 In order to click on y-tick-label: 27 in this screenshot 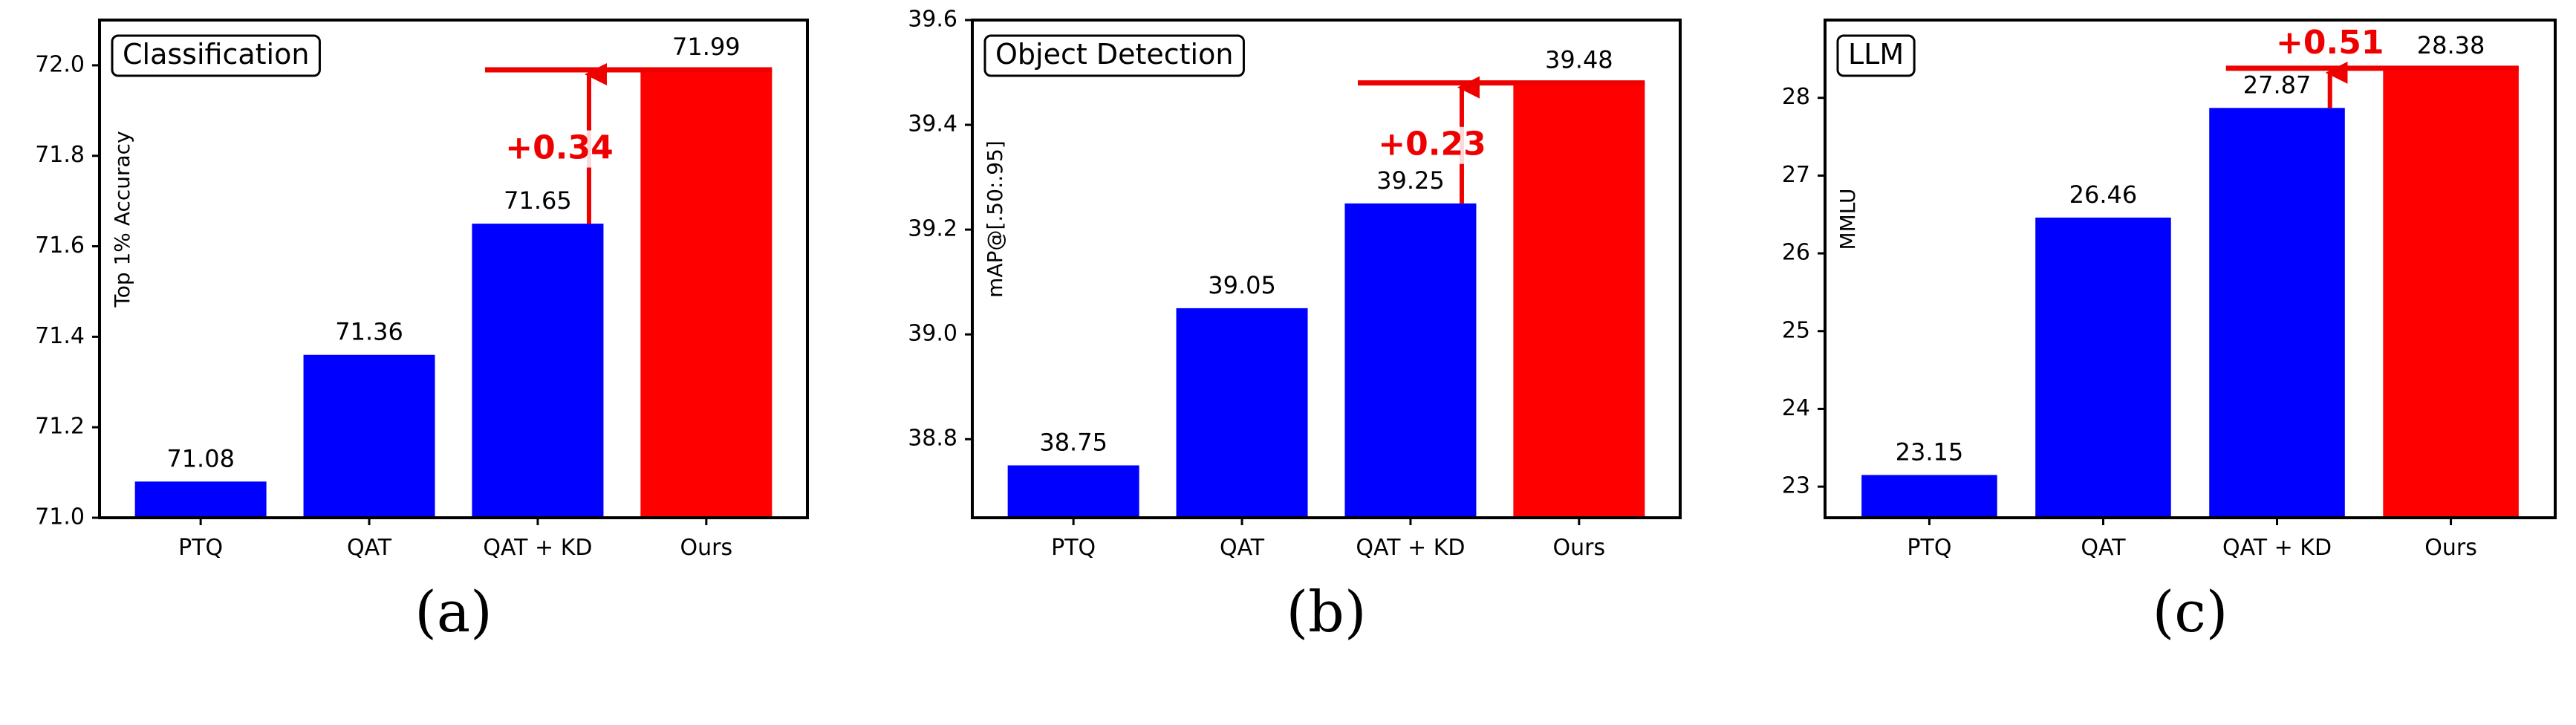, I will do `click(1796, 175)`.